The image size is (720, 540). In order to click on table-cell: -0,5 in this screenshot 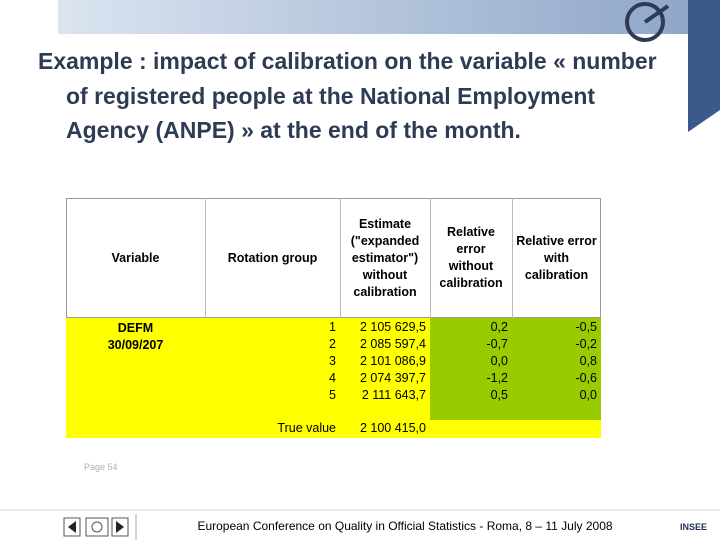, I will do `click(586, 327)`.